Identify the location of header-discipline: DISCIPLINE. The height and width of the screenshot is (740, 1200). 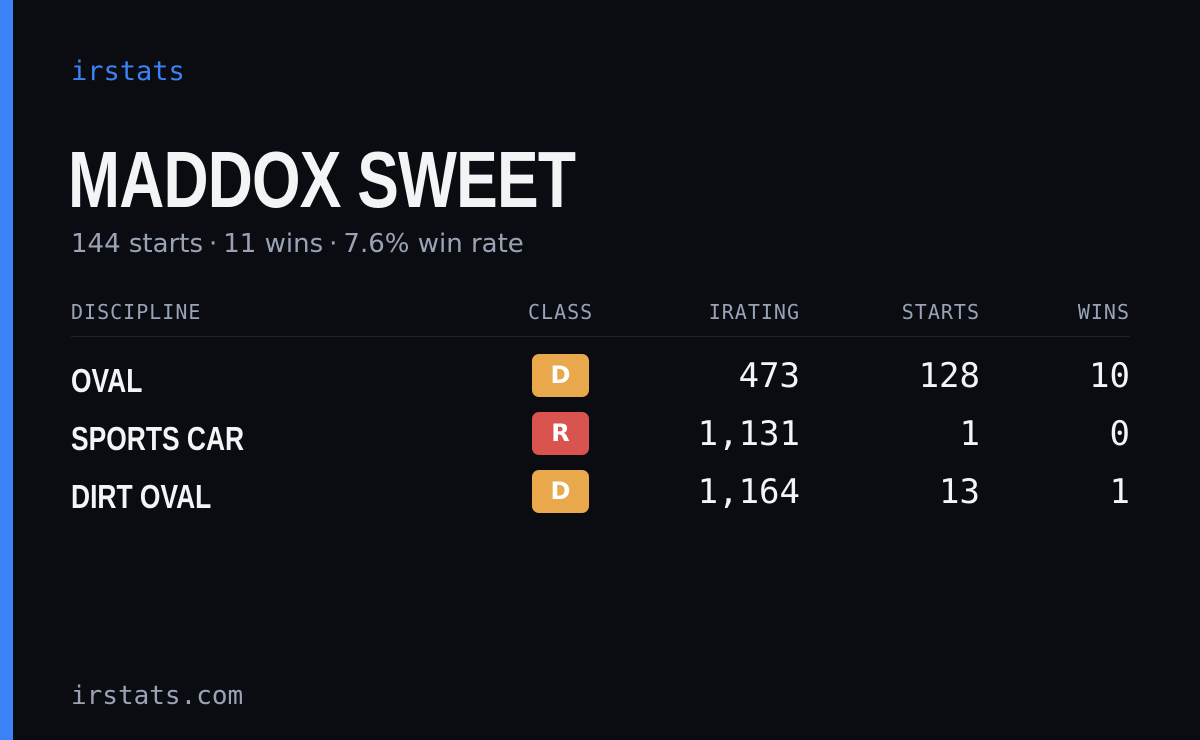
(136, 312).